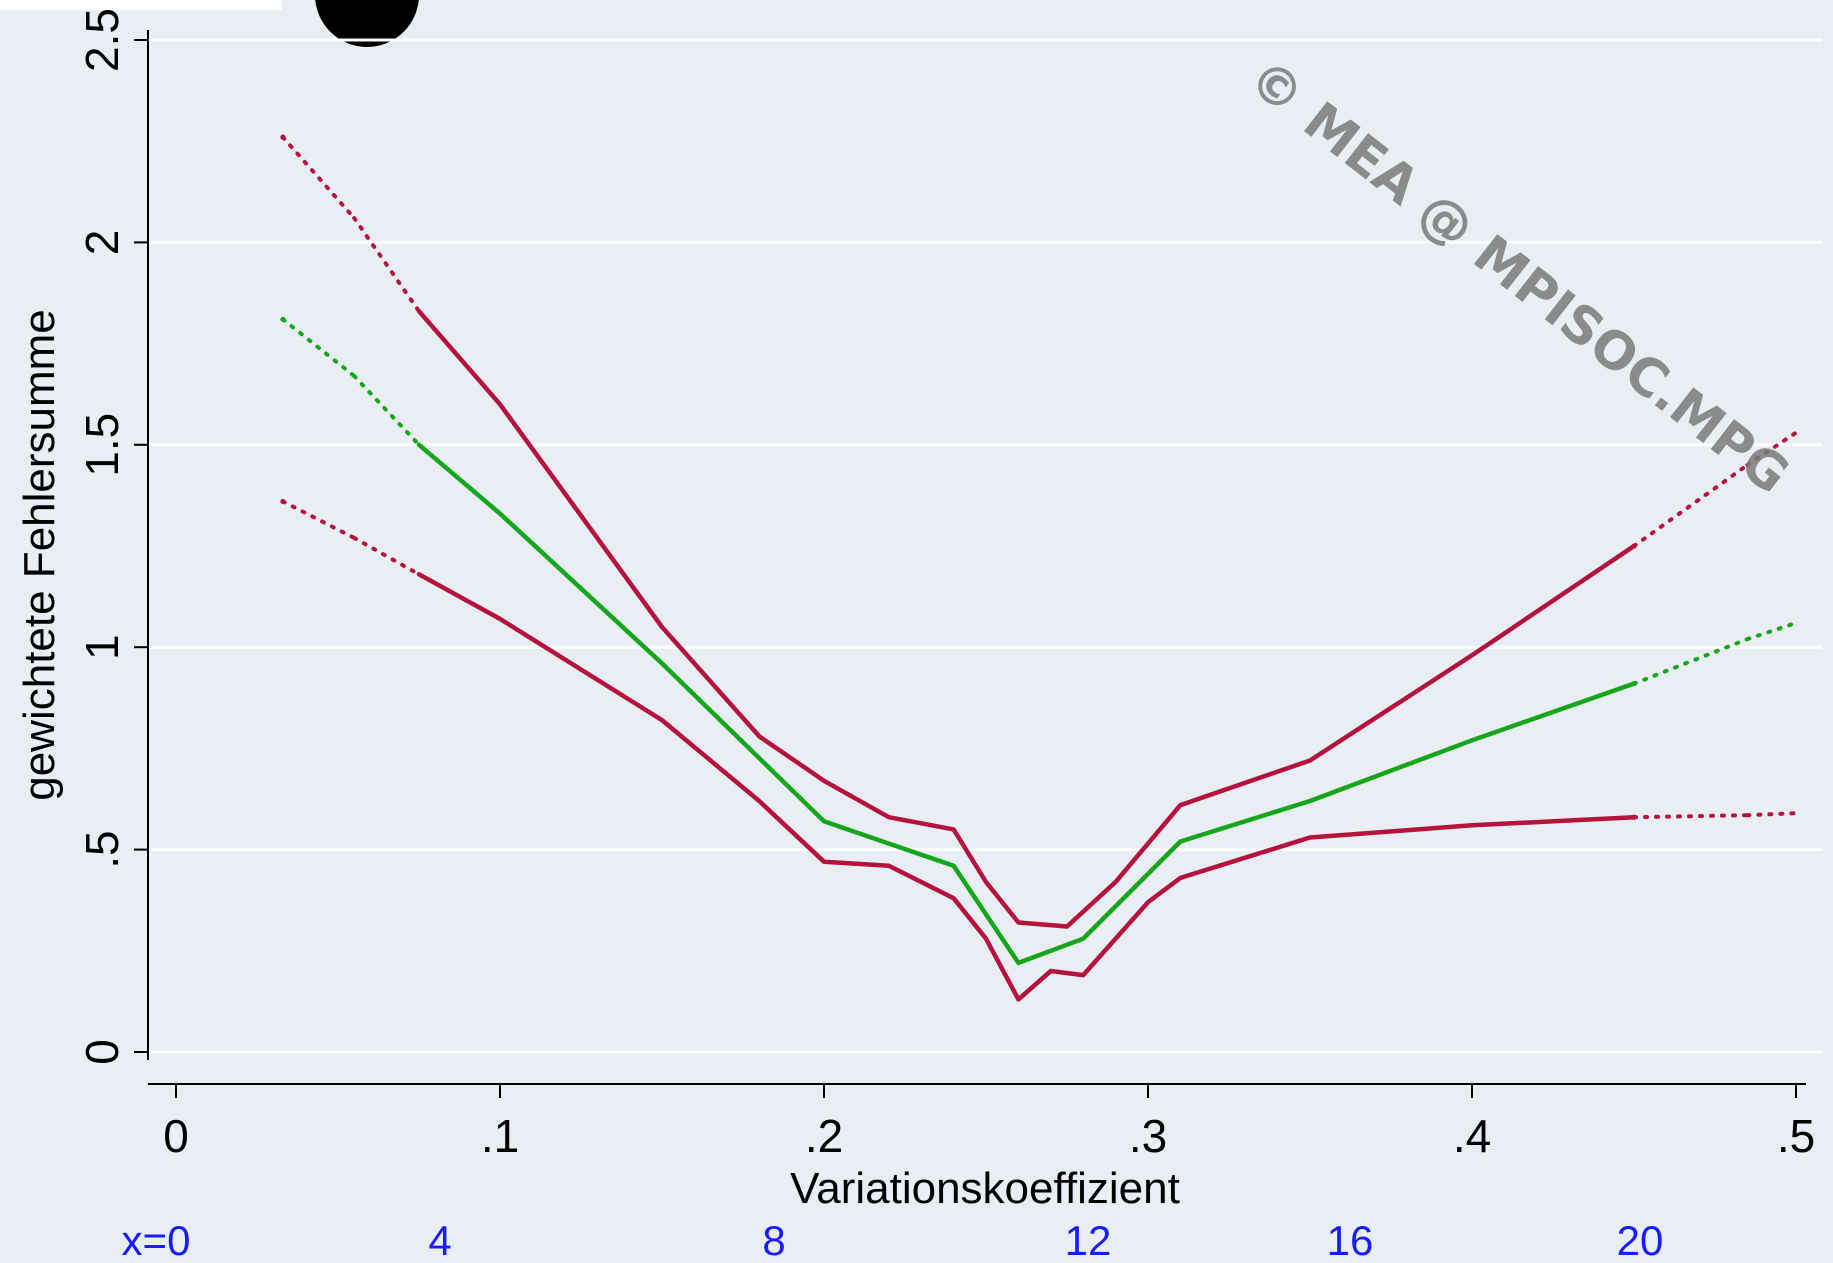 Image resolution: width=1833 pixels, height=1263 pixels. I want to click on x-axis-title: Variationskoeffizient, so click(985, 1188).